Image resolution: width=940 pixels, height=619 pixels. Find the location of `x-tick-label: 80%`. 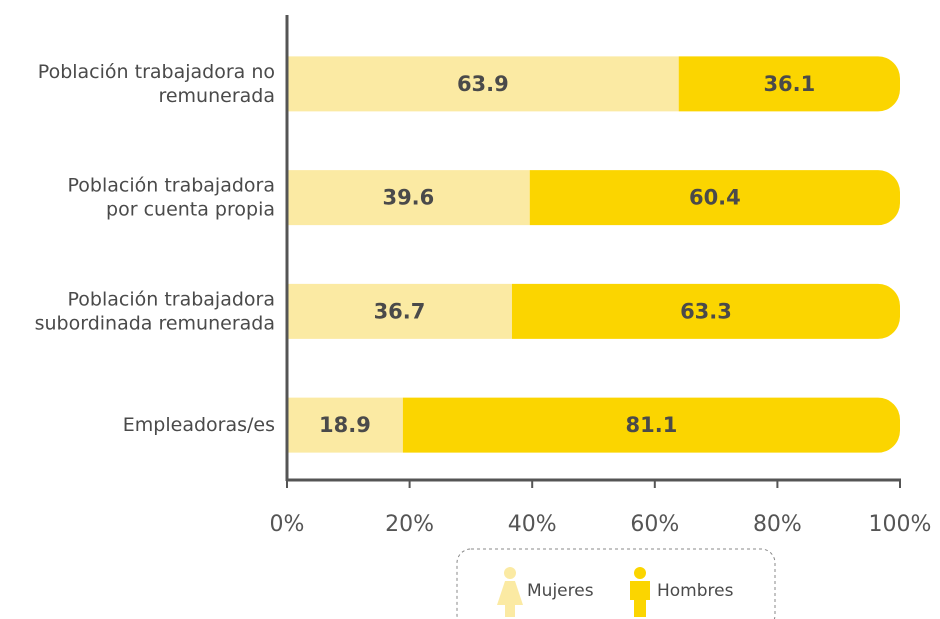

x-tick-label: 80% is located at coordinates (777, 524).